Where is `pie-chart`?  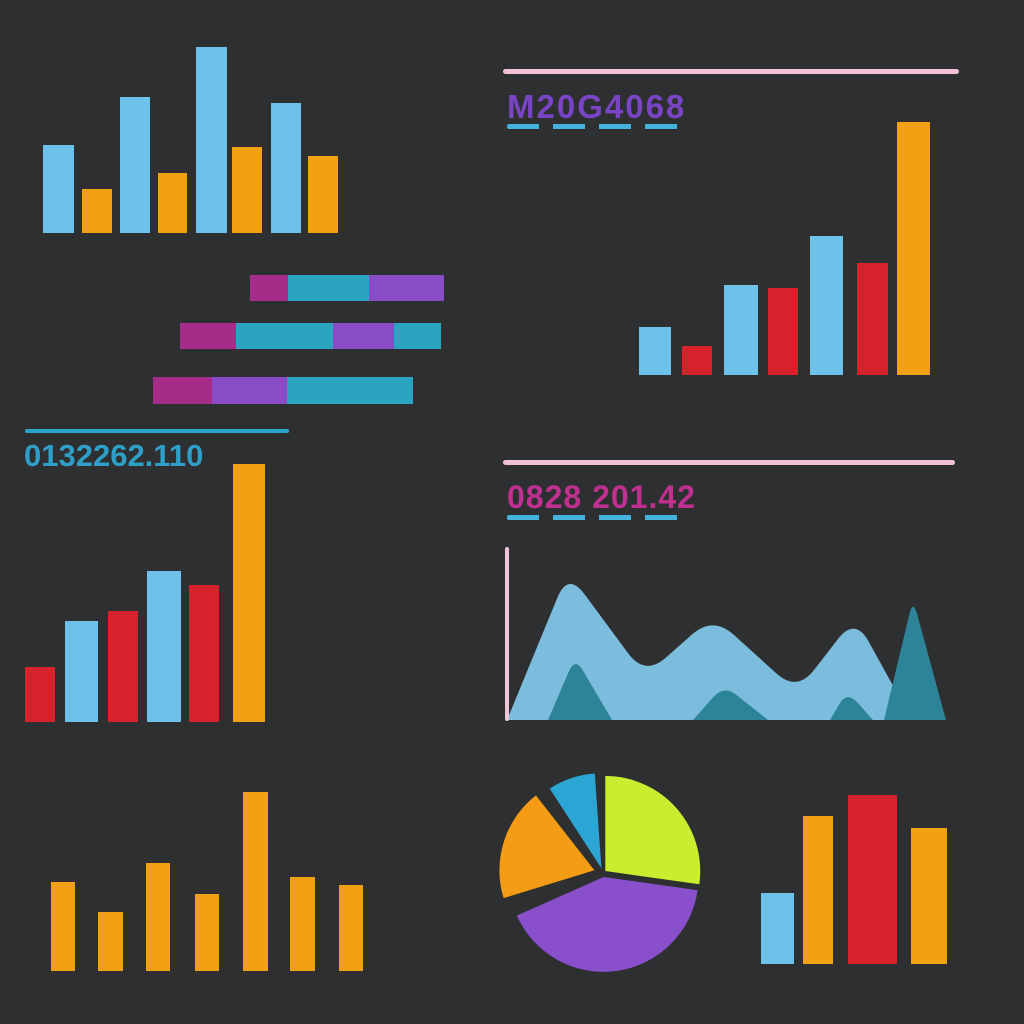 pie-chart is located at coordinates (600, 872).